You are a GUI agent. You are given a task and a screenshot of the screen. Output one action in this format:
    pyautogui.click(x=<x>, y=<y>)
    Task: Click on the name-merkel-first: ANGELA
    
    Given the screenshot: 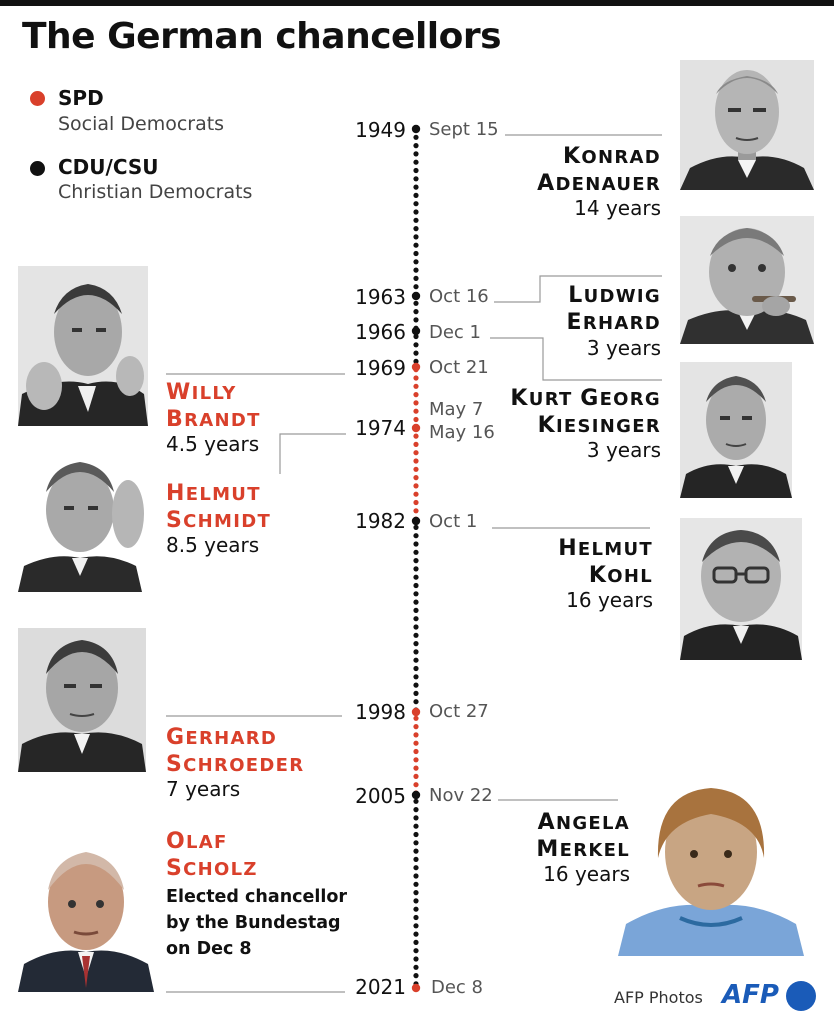 What is the action you would take?
    pyautogui.click(x=583, y=822)
    